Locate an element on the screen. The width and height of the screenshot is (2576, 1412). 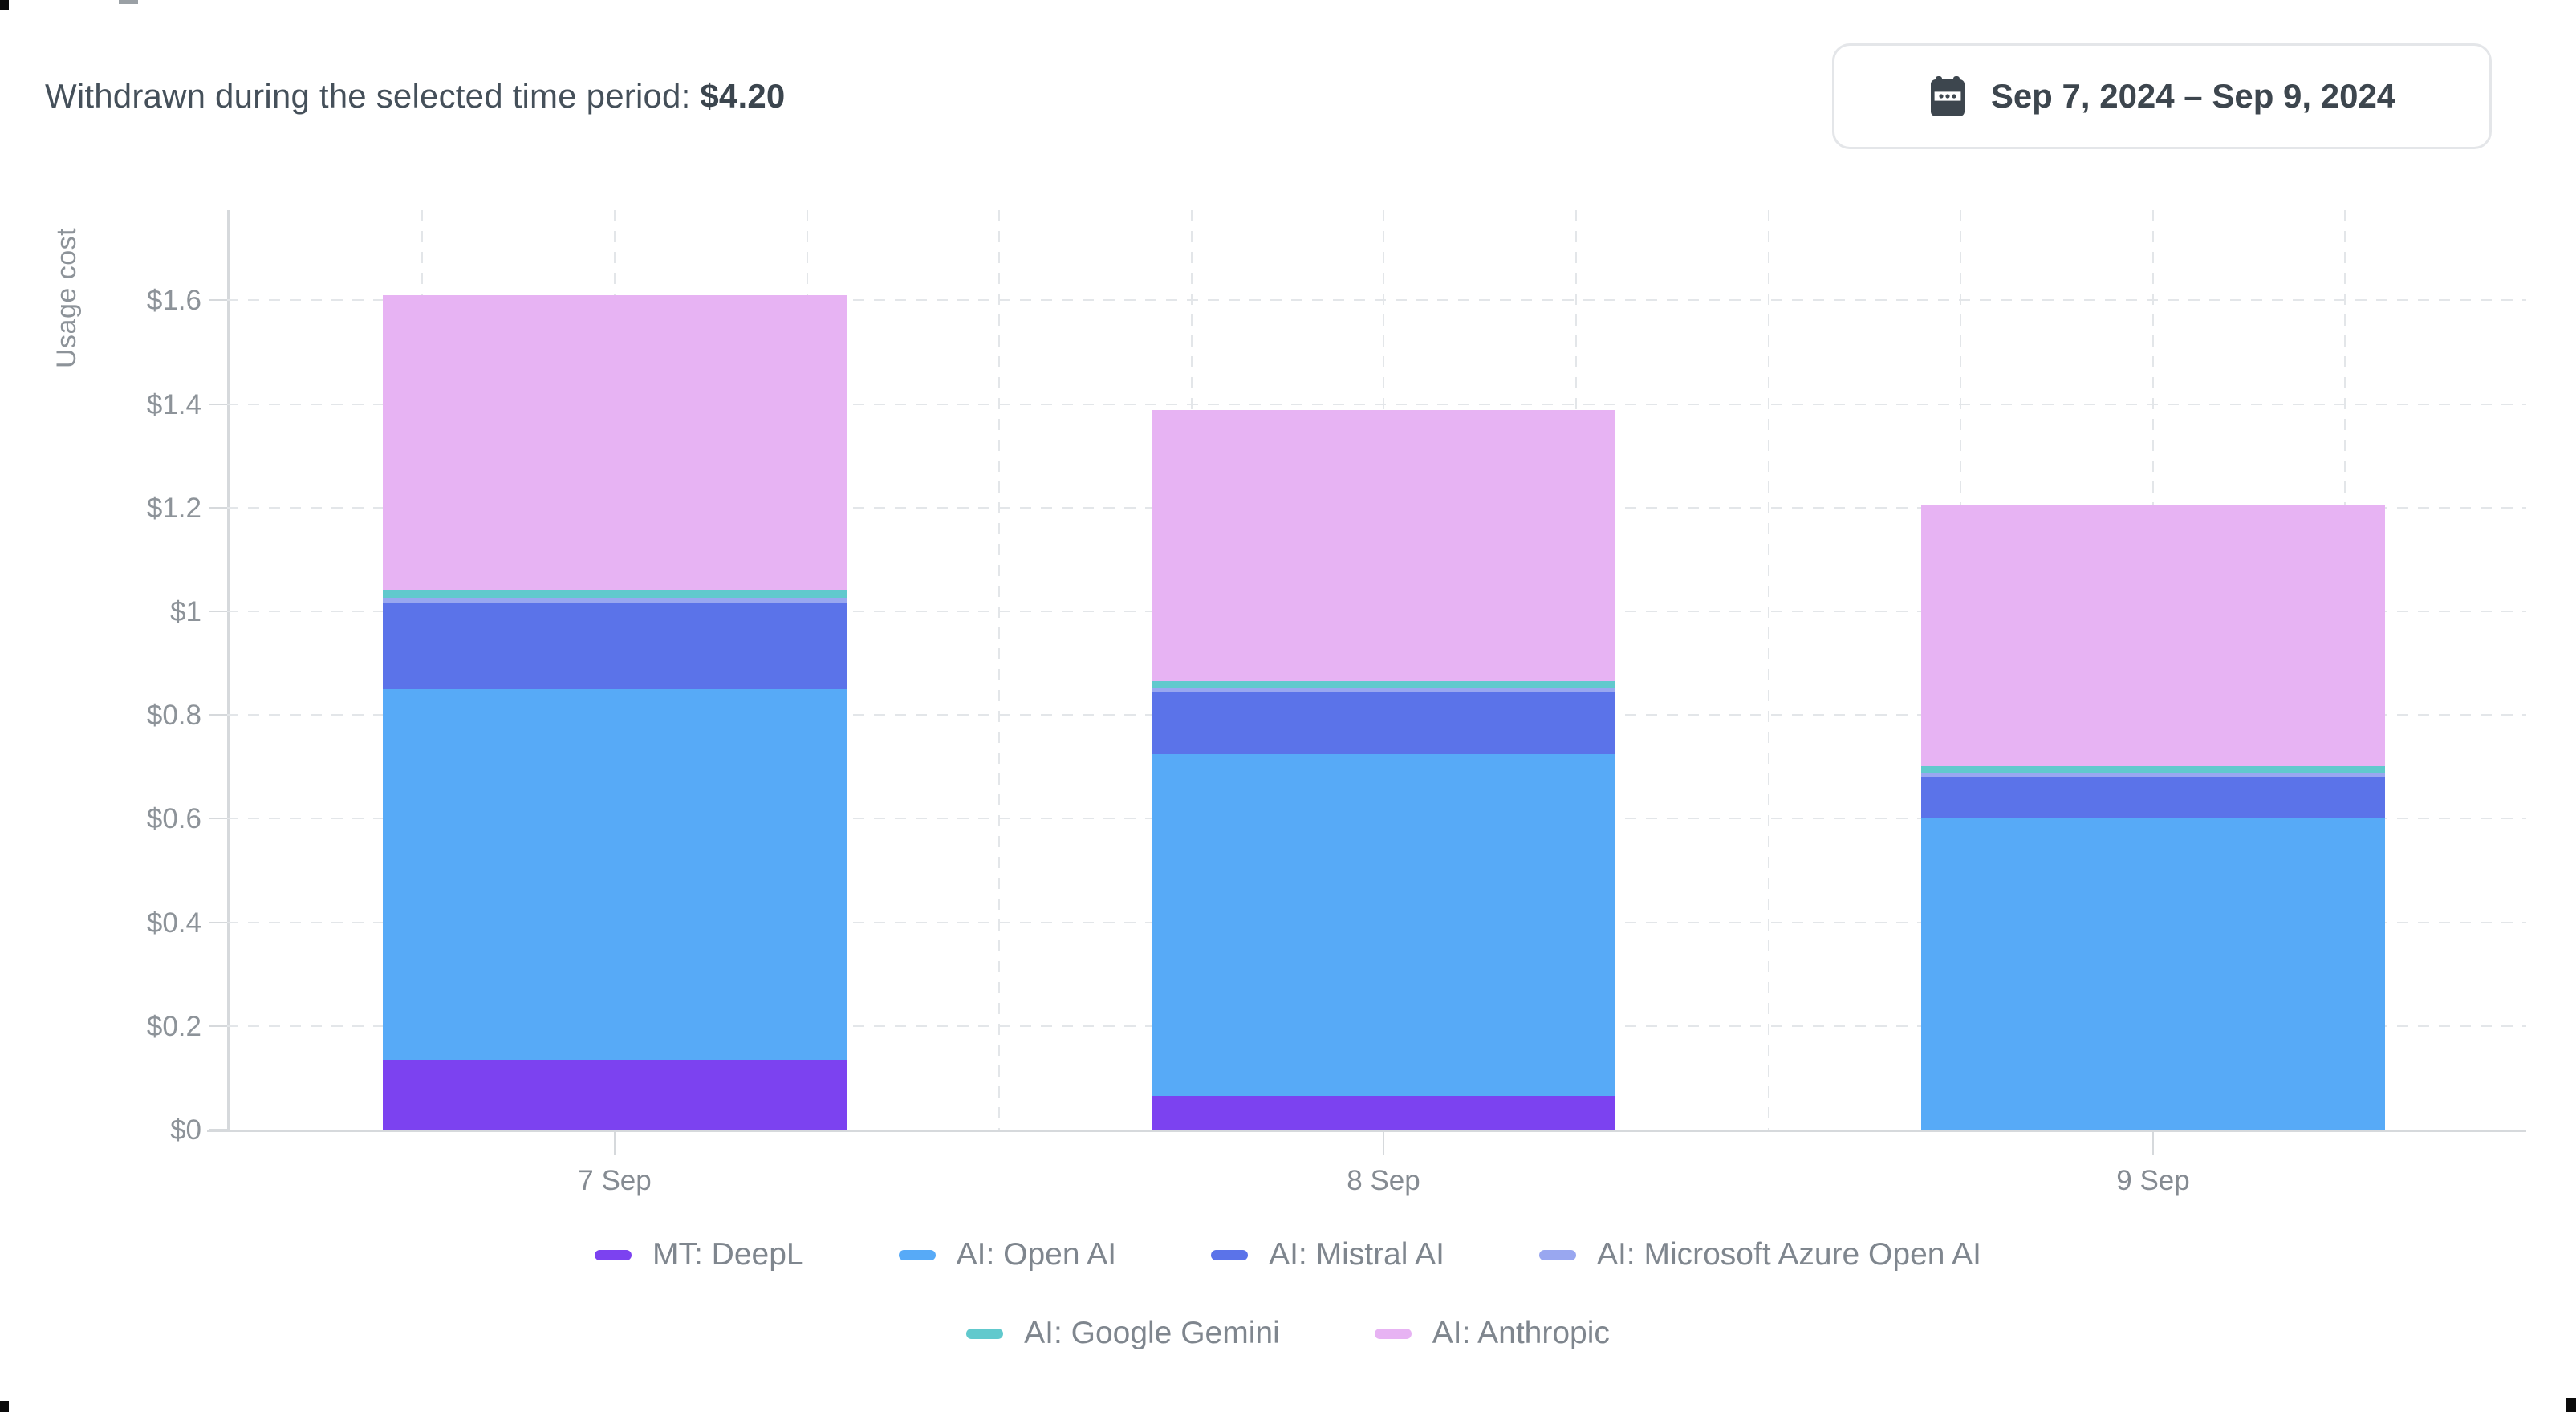
legend-item-ai-mistral-ai: AI: Mistral AI is located at coordinates (1327, 1254).